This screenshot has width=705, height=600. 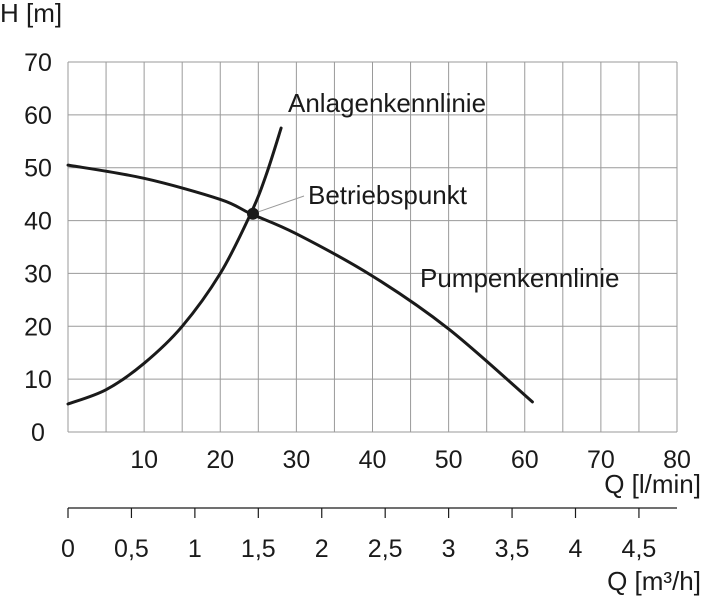 I want to click on y-tick-label: 60, so click(x=38, y=116).